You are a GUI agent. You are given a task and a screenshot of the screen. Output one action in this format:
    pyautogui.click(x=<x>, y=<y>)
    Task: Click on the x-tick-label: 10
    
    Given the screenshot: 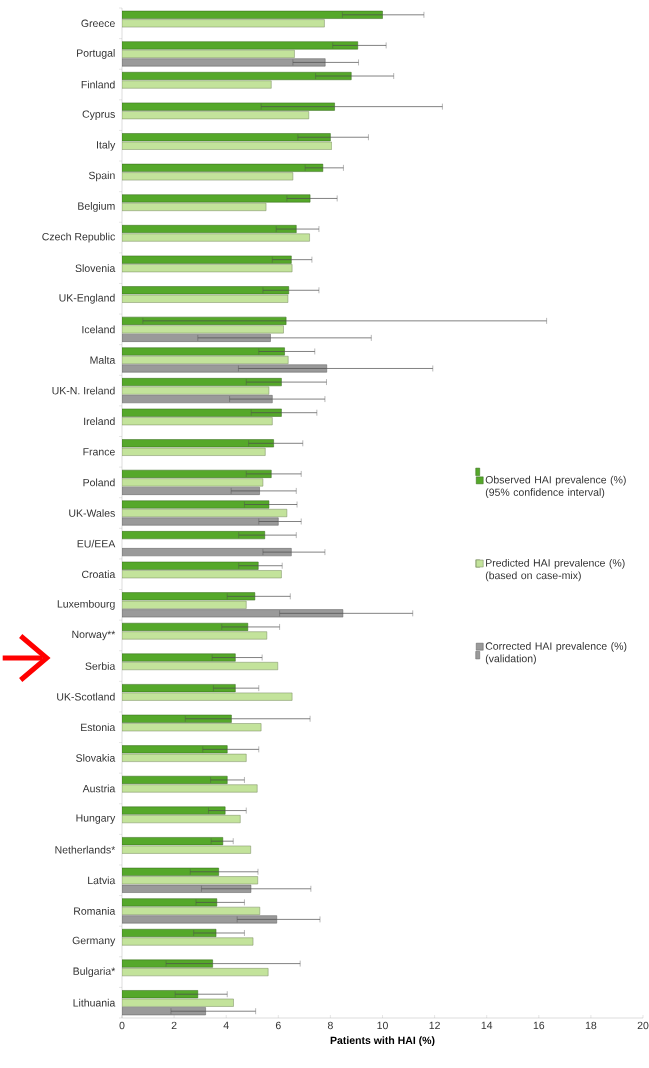 What is the action you would take?
    pyautogui.click(x=382, y=1025)
    